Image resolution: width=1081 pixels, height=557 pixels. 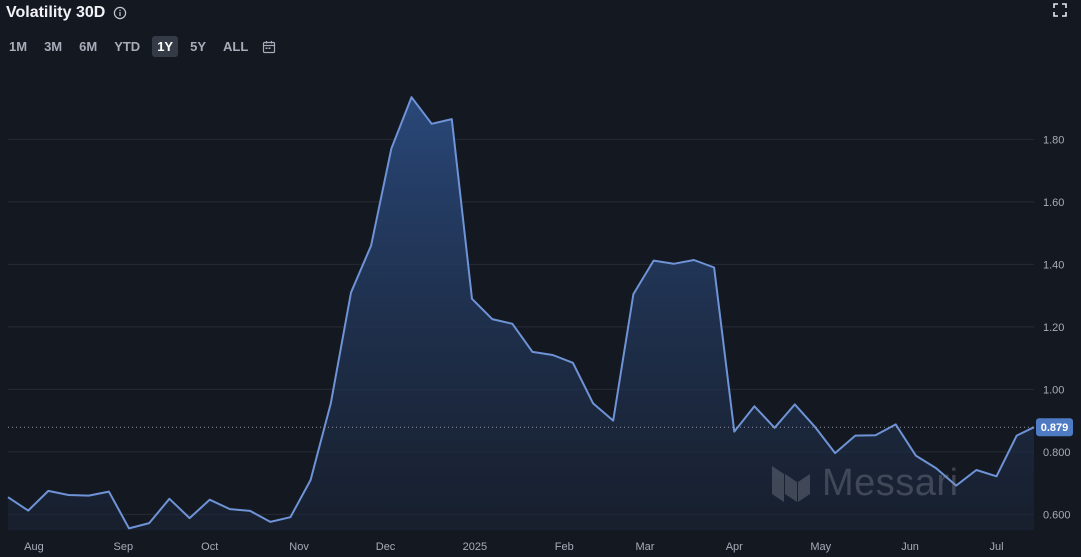 I want to click on x-tick-label: 2025, so click(x=475, y=547).